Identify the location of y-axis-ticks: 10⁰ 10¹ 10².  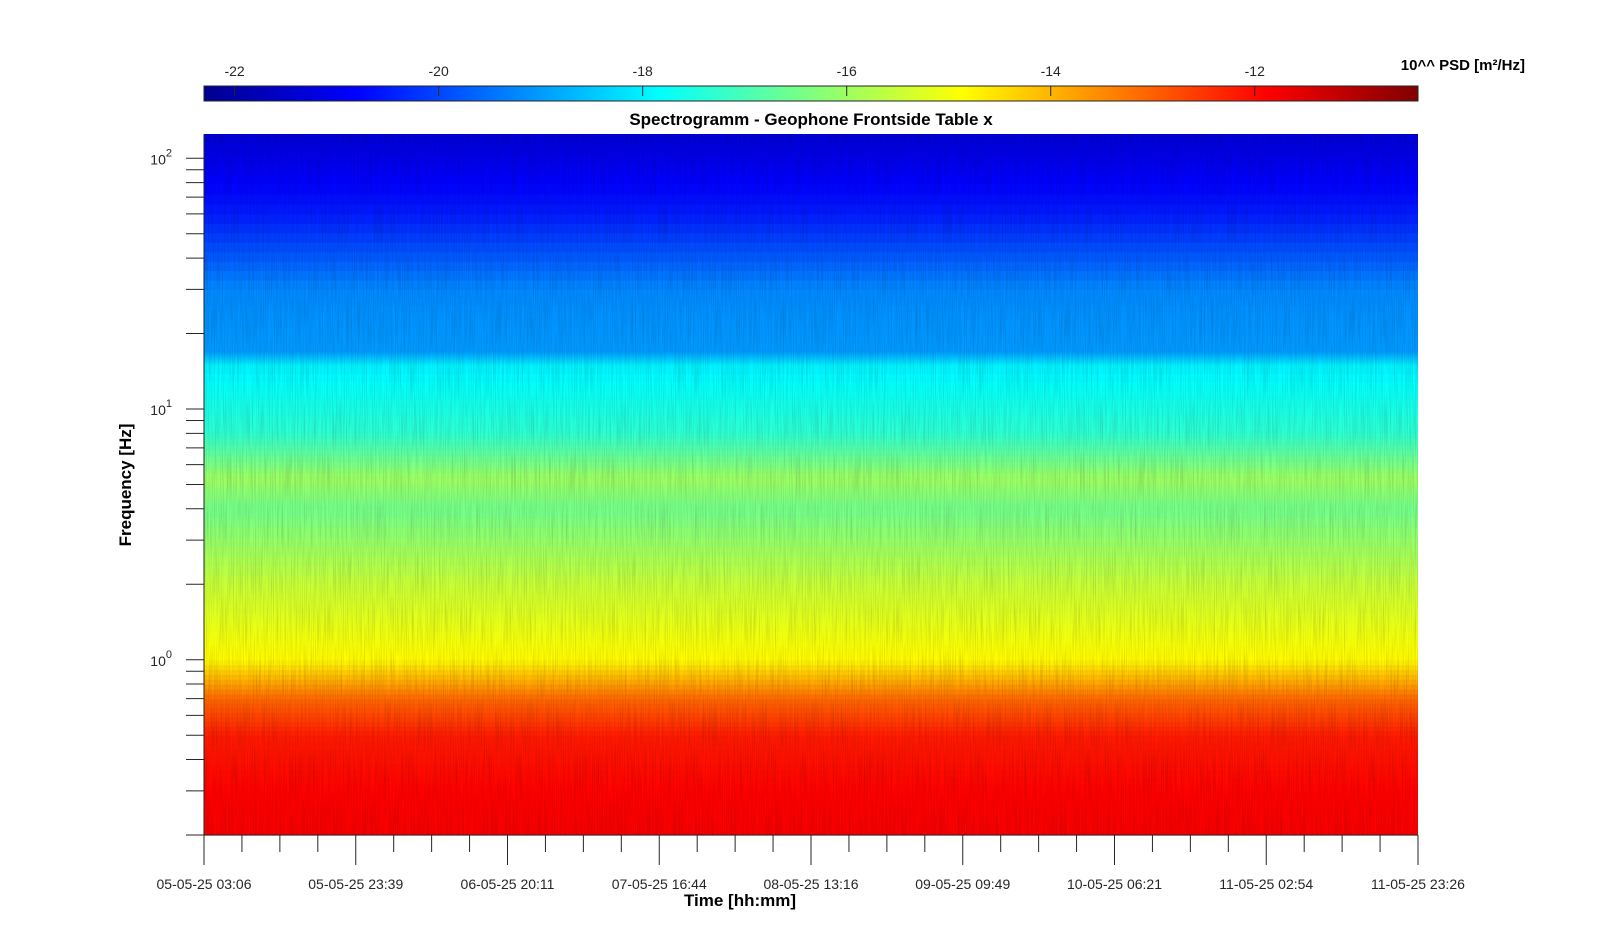
(177, 491).